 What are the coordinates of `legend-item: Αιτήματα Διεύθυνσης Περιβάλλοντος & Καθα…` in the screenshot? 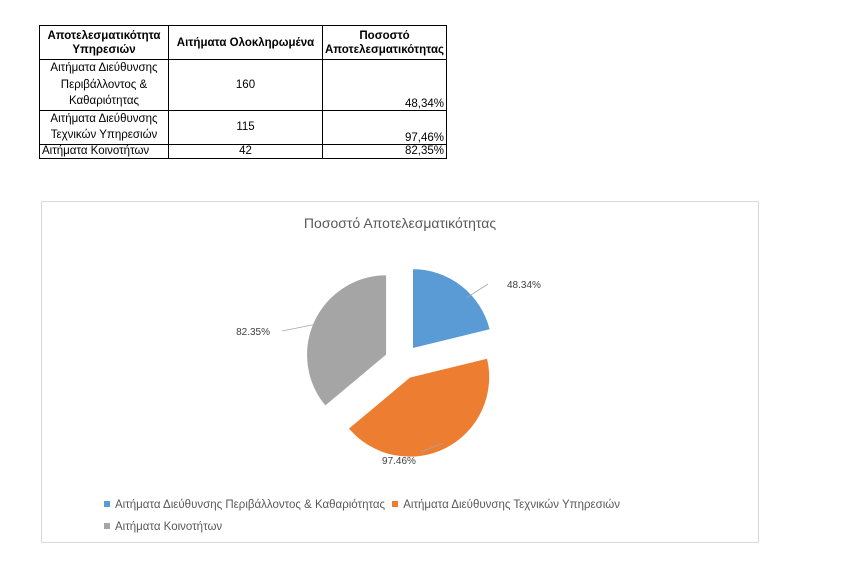 It's located at (244, 505).